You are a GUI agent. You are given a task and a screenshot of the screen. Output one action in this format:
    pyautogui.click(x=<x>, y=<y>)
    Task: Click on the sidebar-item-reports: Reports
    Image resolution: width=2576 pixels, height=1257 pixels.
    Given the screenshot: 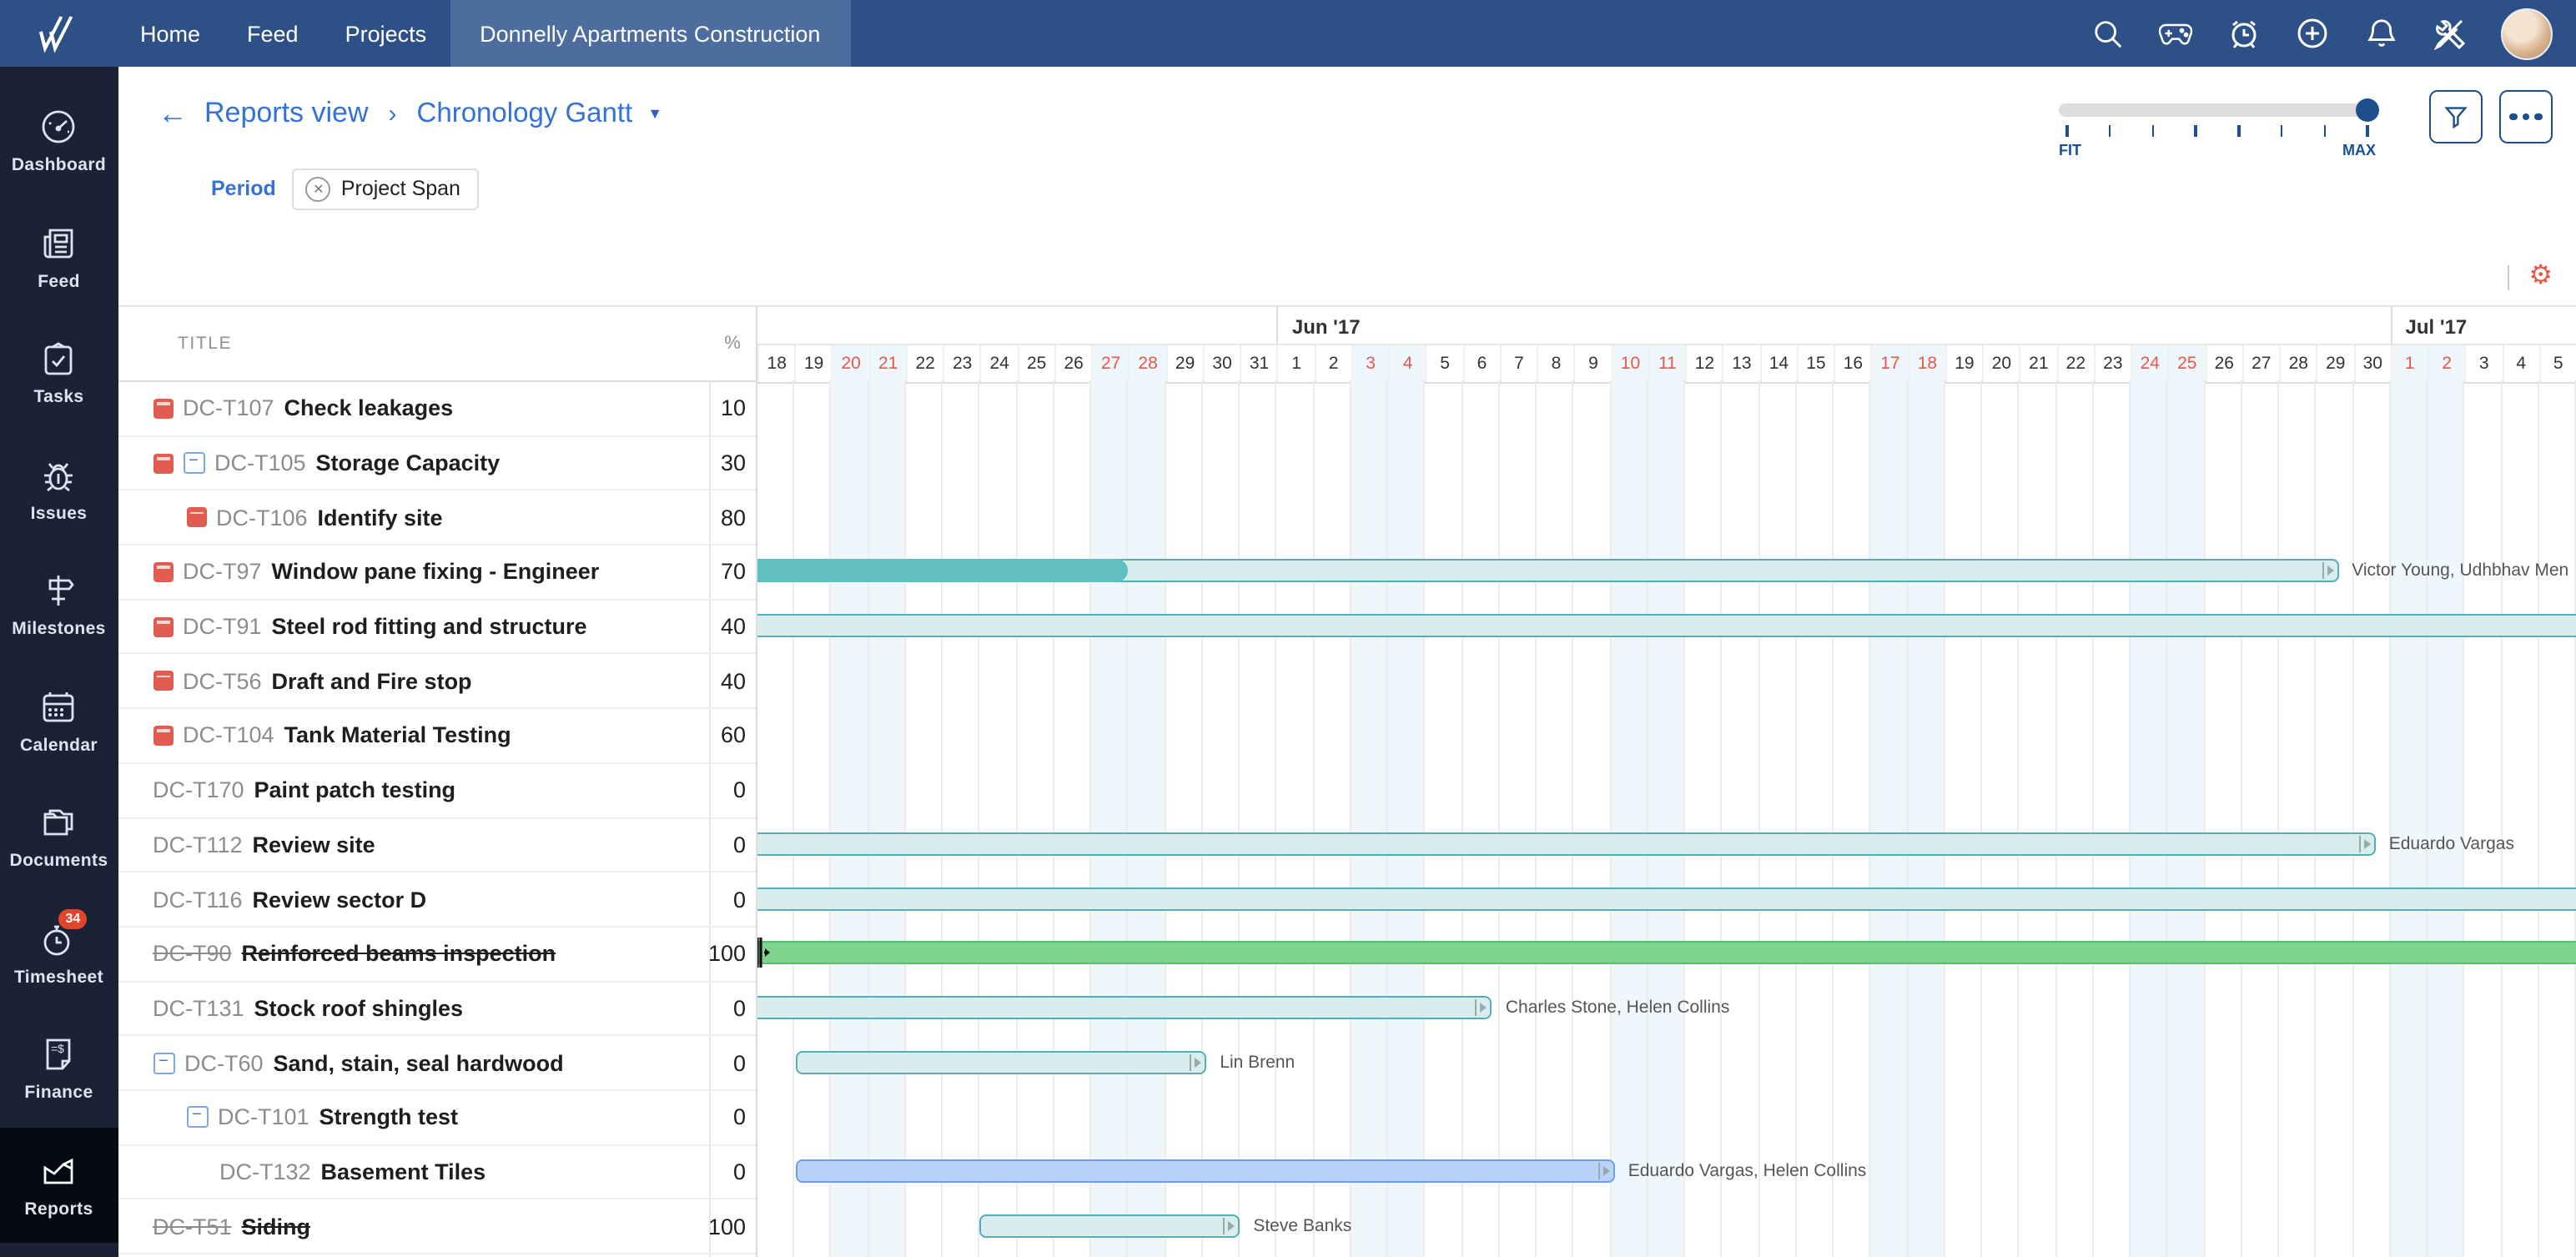 What is the action you would take?
    pyautogui.click(x=59, y=1185)
    